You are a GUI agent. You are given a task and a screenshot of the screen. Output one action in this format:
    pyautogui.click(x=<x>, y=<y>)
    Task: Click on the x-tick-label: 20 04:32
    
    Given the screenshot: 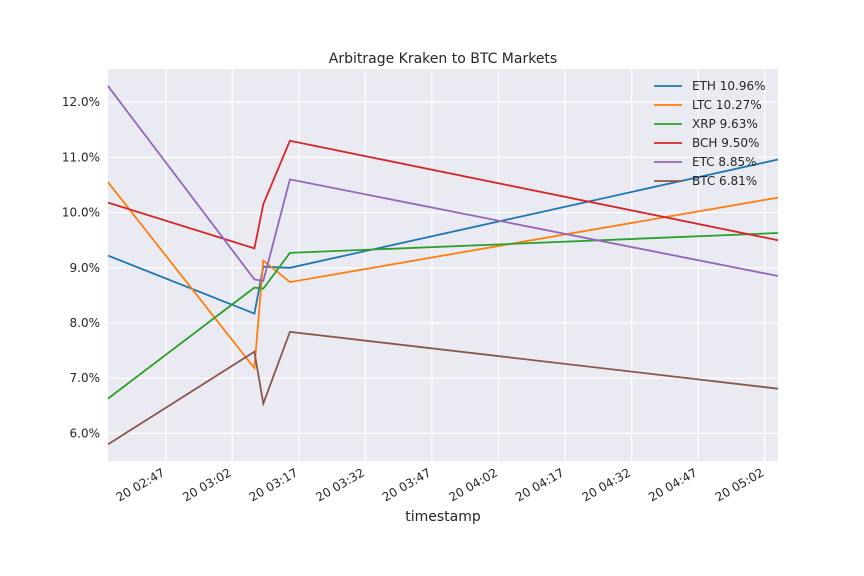 What is the action you would take?
    pyautogui.click(x=606, y=484)
    